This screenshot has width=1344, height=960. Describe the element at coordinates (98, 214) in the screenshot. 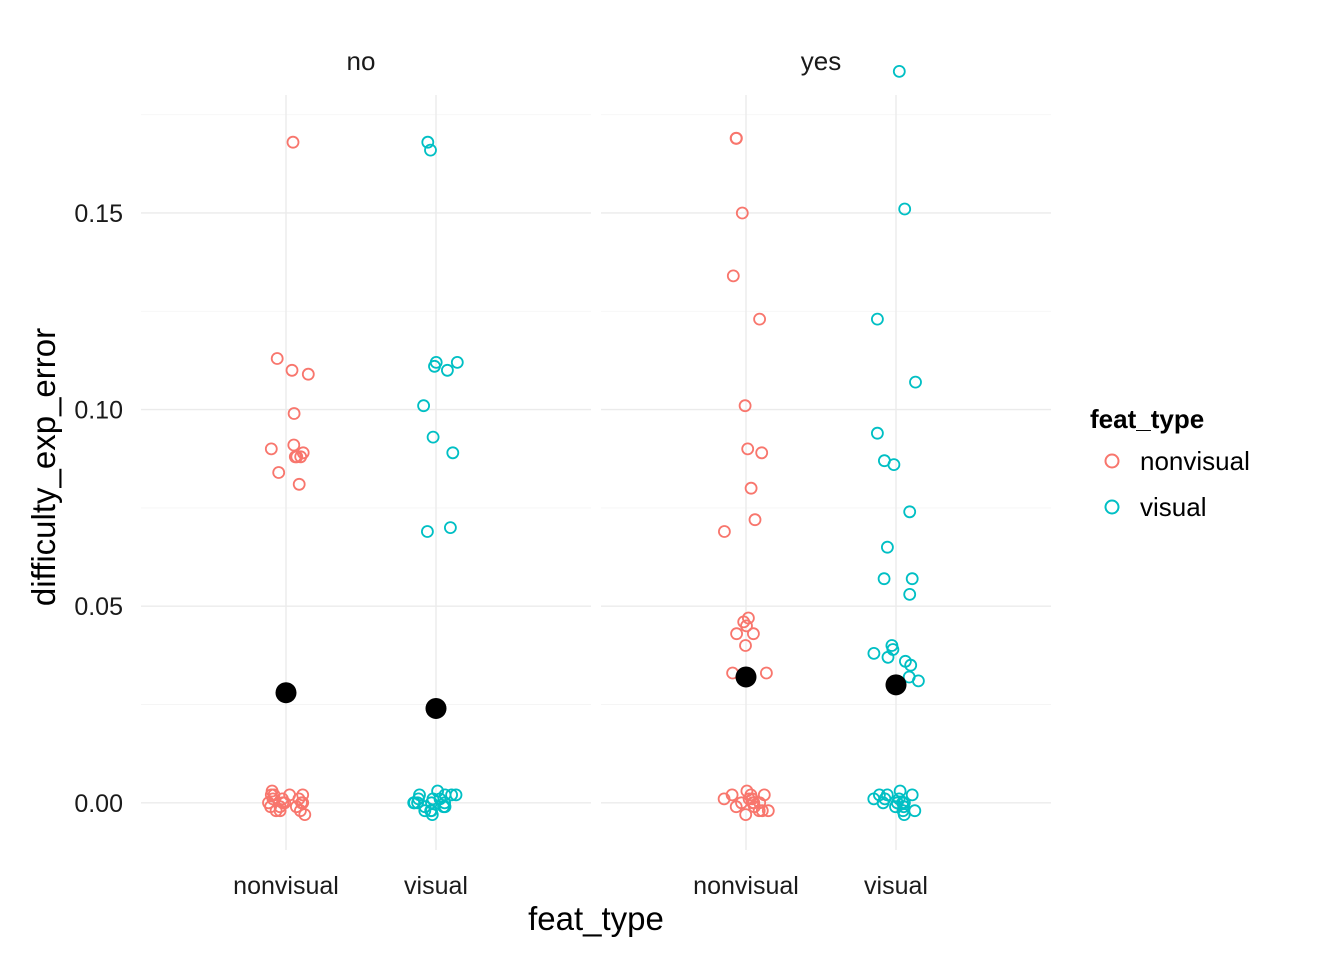

I see `y-tick-label: 0.15` at that location.